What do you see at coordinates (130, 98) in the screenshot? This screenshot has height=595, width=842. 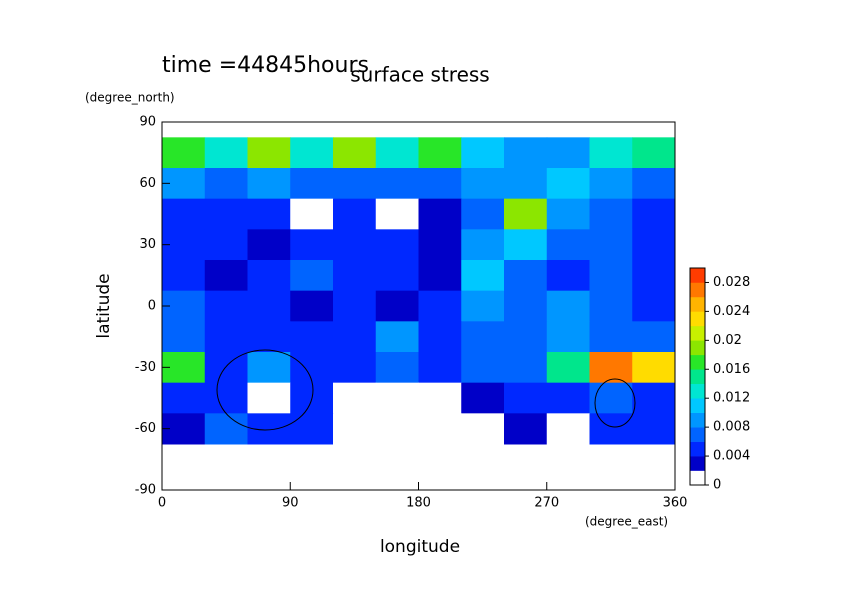 I see `y-unit: (degree_north)` at bounding box center [130, 98].